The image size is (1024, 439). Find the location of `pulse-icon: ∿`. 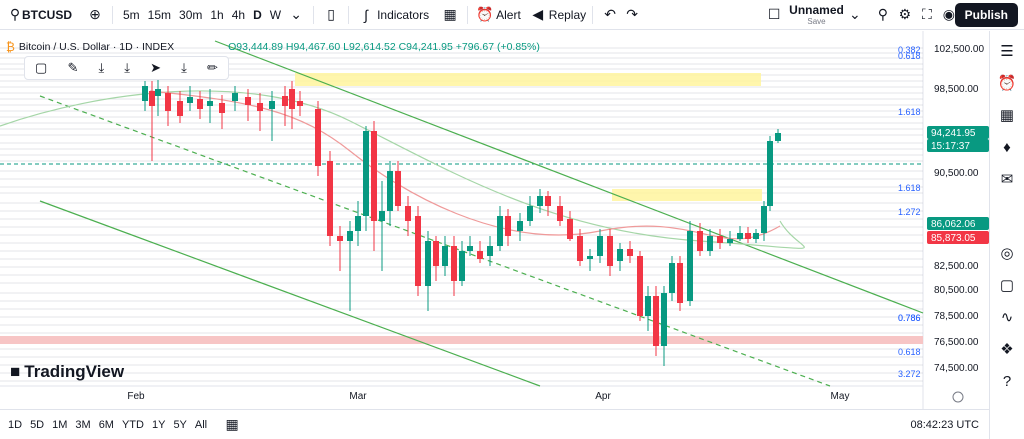

pulse-icon: ∿ is located at coordinates (1007, 317).